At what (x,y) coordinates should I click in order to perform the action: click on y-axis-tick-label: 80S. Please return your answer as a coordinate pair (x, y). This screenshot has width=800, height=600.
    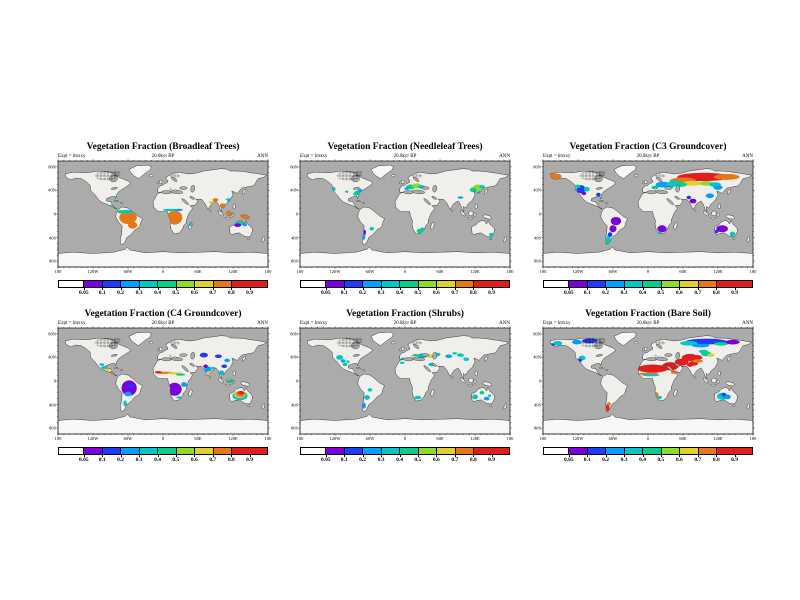
    Looking at the image, I should click on (294, 428).